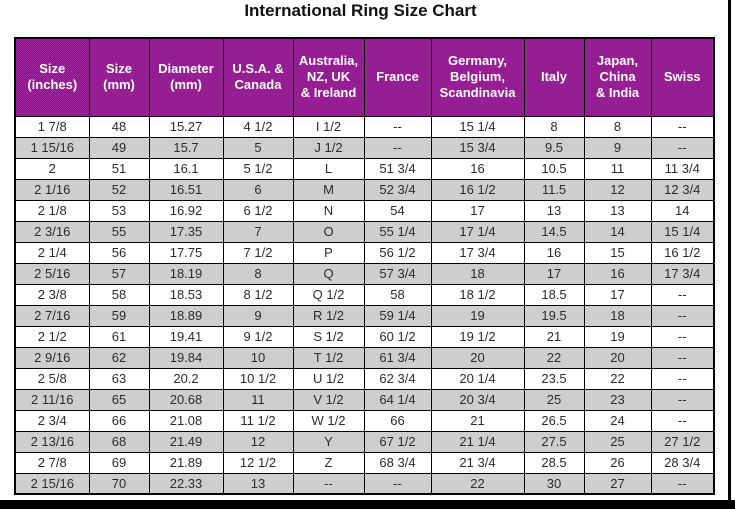 The height and width of the screenshot is (509, 735). What do you see at coordinates (119, 231) in the screenshot?
I see `table-cell: 55` at bounding box center [119, 231].